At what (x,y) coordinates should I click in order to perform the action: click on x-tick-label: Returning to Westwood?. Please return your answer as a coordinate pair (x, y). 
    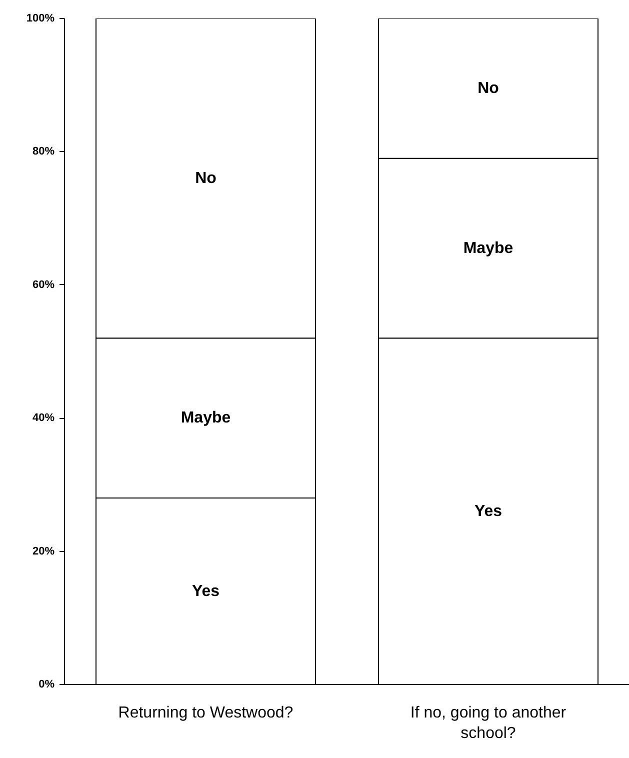
    Looking at the image, I should click on (206, 713).